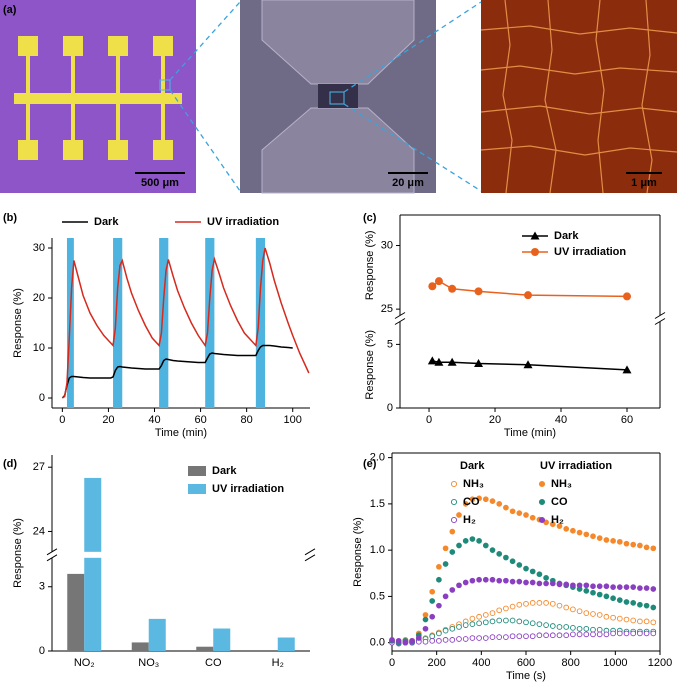 This screenshot has width=677, height=684. What do you see at coordinates (106, 222) in the screenshot?
I see `legend-label: Dark` at bounding box center [106, 222].